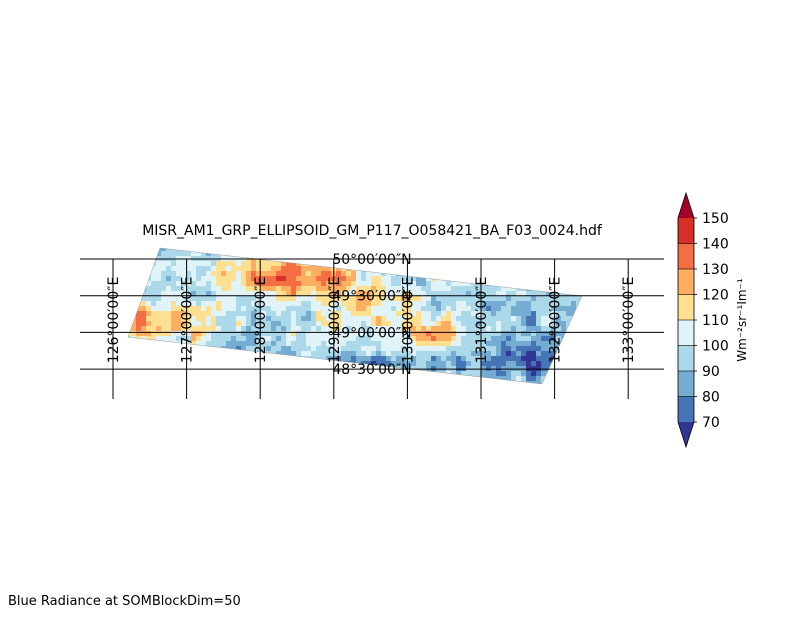  What do you see at coordinates (629, 320) in the screenshot?
I see `longitude-label: 133°00′00″E` at bounding box center [629, 320].